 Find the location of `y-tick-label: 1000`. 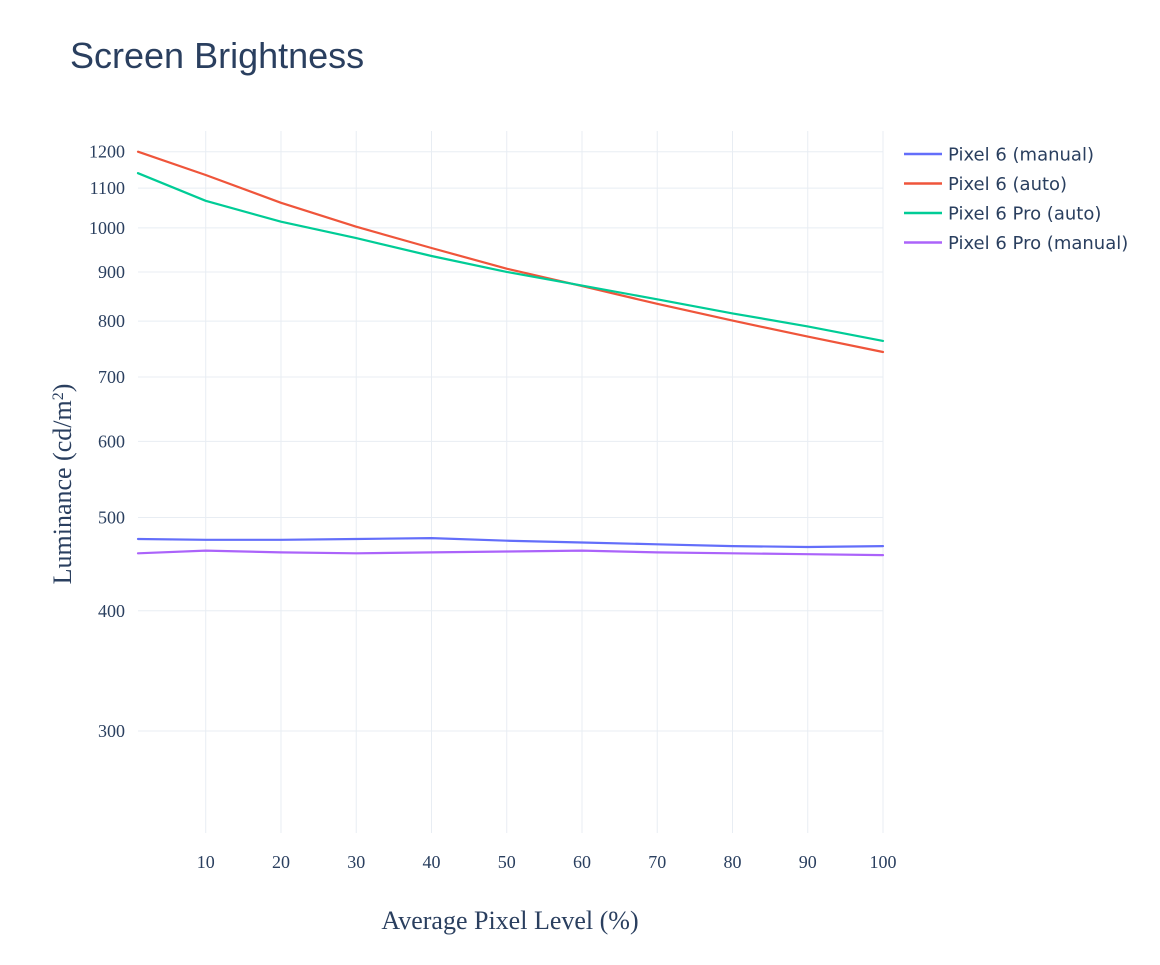

y-tick-label: 1000 is located at coordinates (107, 228).